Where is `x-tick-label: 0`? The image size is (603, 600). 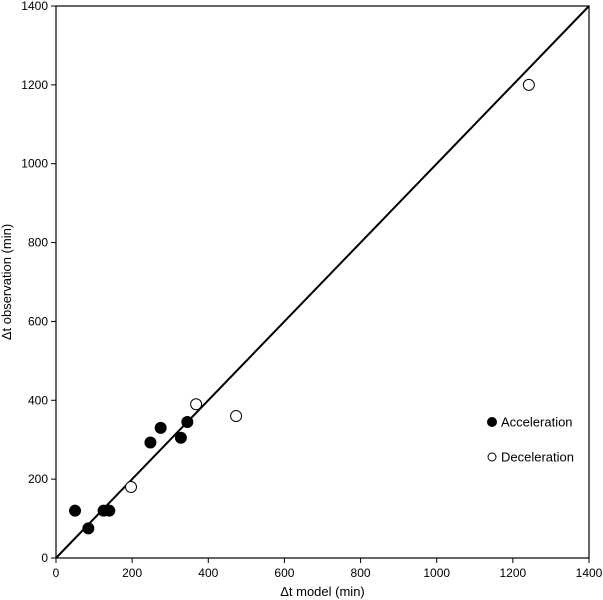 x-tick-label: 0 is located at coordinates (56, 573).